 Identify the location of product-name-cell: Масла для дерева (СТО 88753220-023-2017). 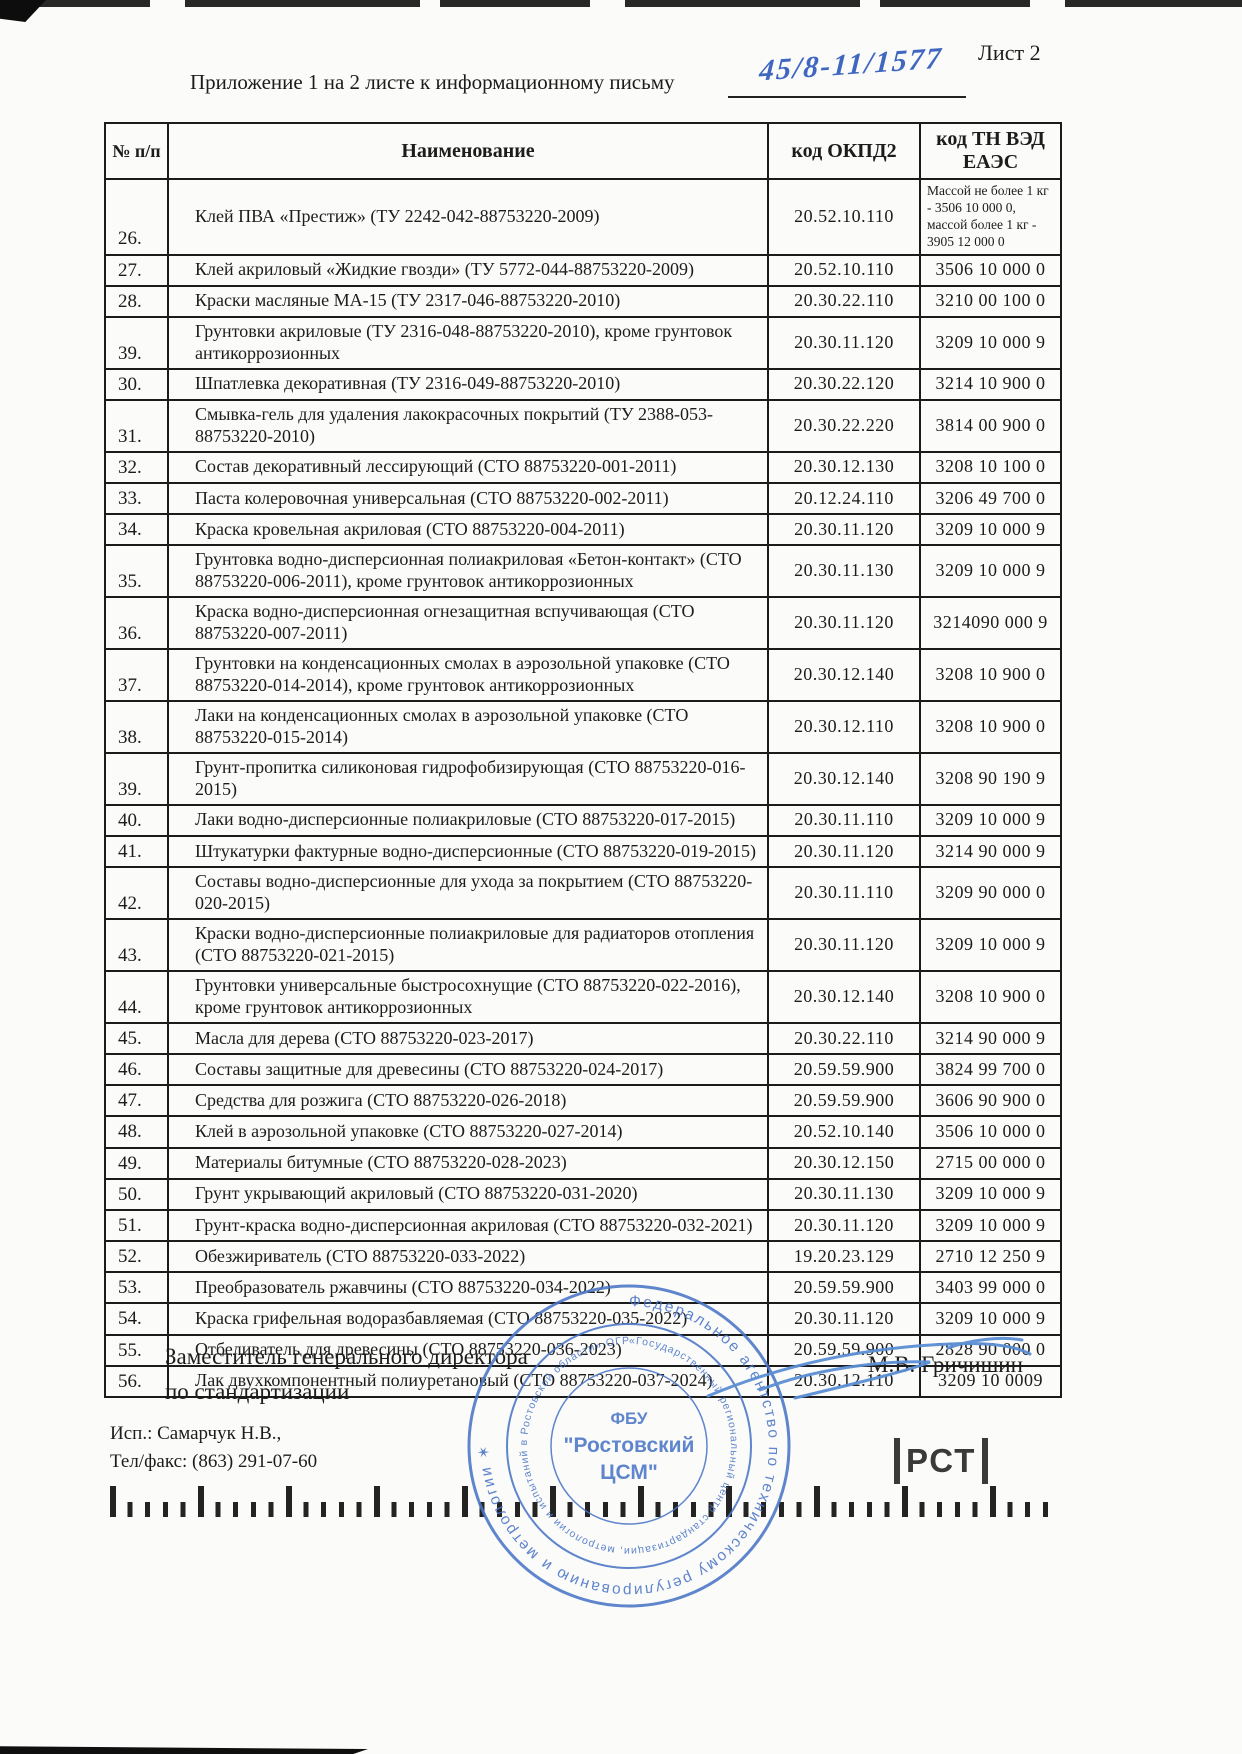
(468, 1038).